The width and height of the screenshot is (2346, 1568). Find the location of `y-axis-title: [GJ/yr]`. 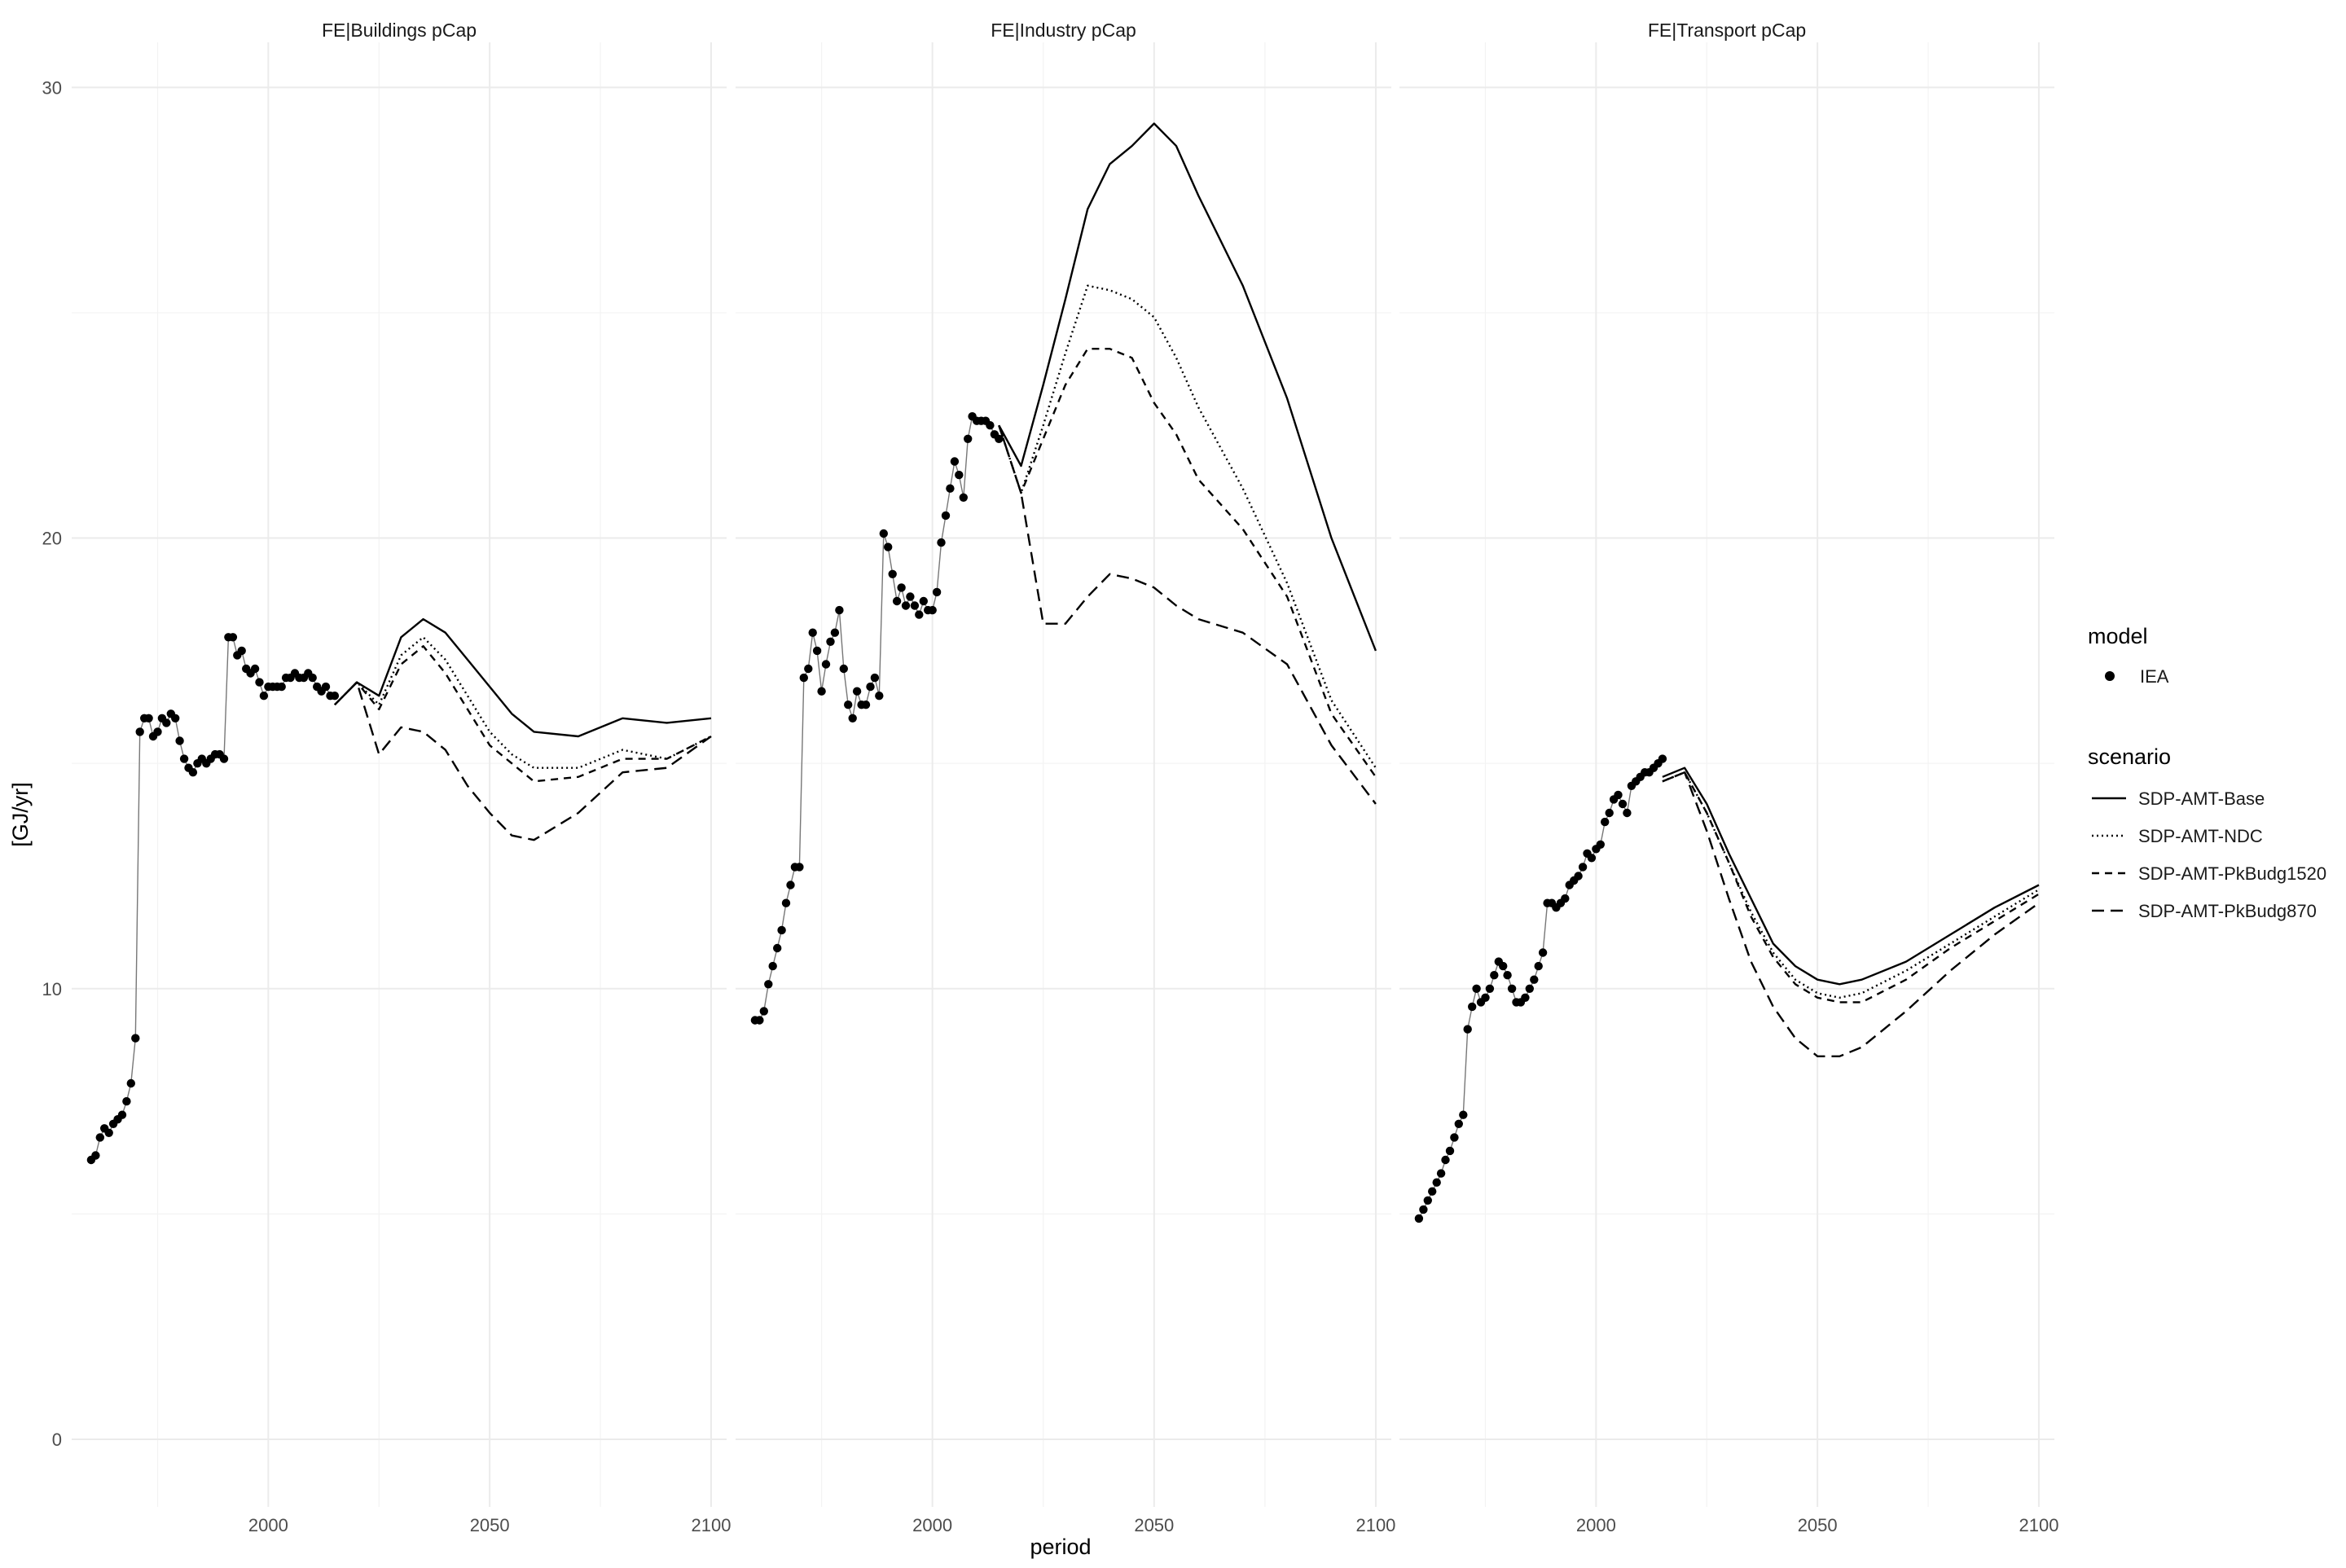

y-axis-title: [GJ/yr] is located at coordinates (20, 814).